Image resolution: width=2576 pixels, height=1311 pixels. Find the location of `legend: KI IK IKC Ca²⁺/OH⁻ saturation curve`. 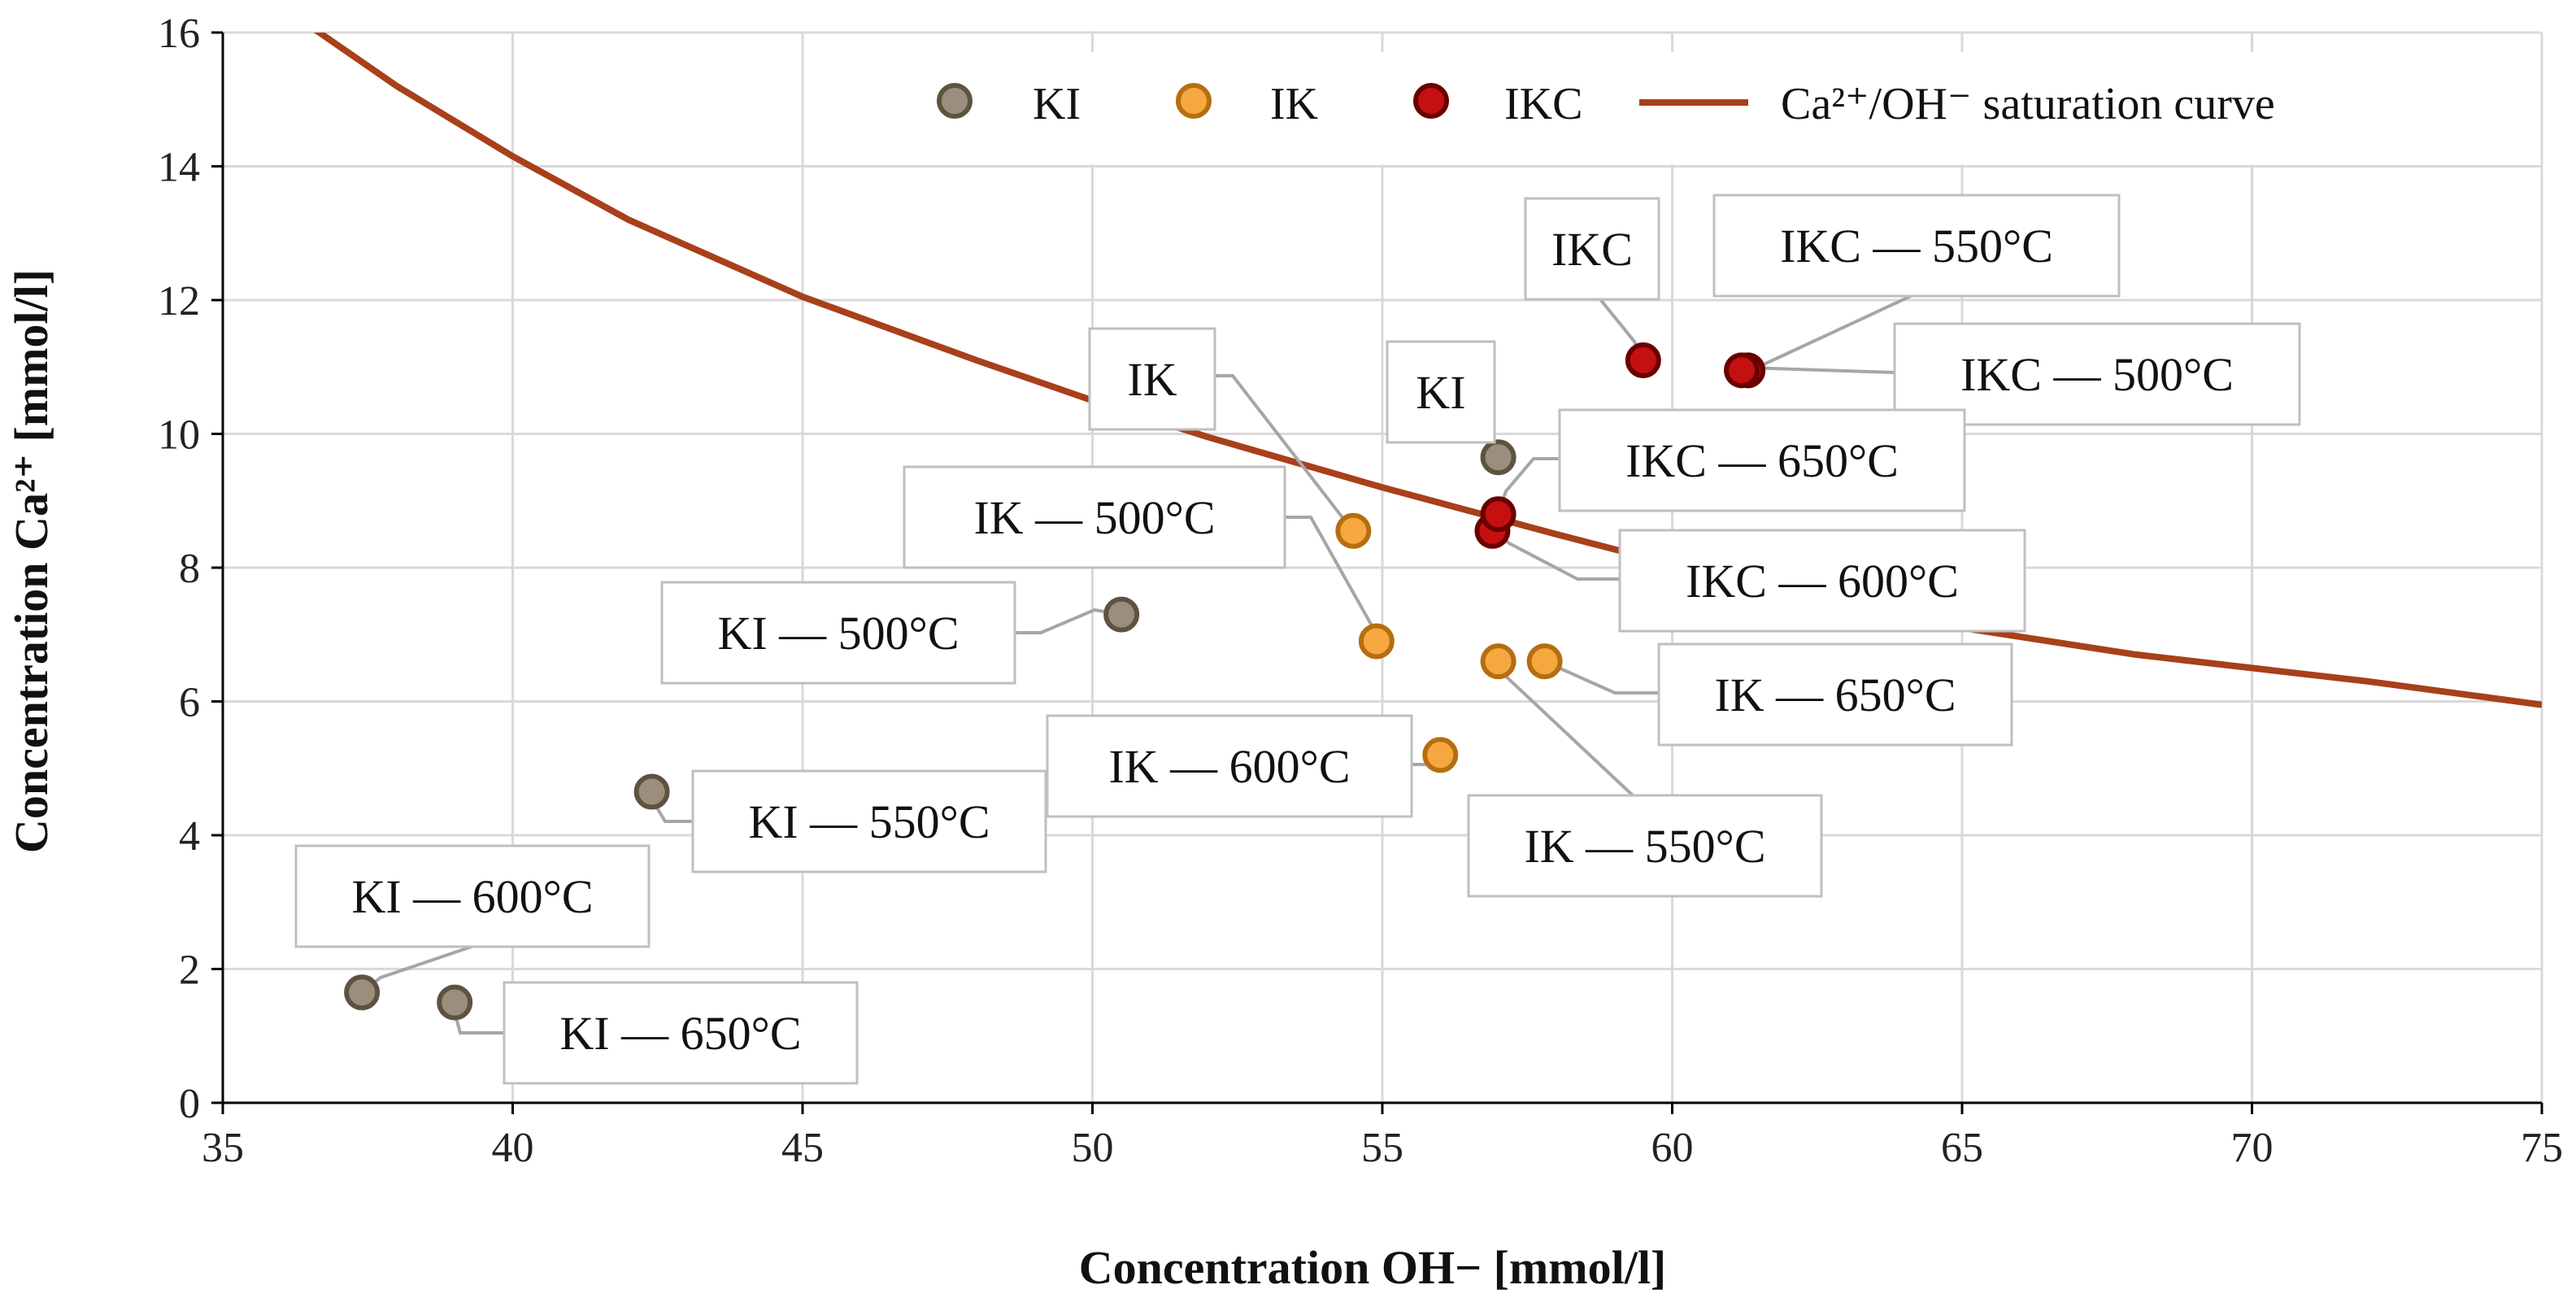

legend: KI IK IKC Ca²⁺/OH⁻ saturation curve is located at coordinates (1708, 108).